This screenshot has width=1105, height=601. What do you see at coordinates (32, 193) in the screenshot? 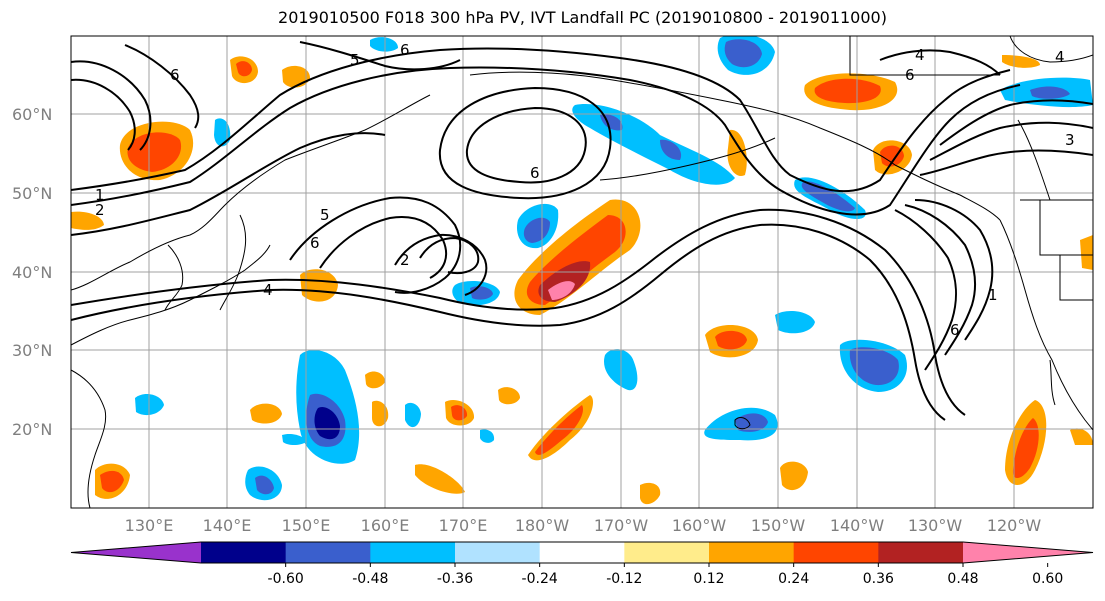
I see `lat-label: 50°N` at bounding box center [32, 193].